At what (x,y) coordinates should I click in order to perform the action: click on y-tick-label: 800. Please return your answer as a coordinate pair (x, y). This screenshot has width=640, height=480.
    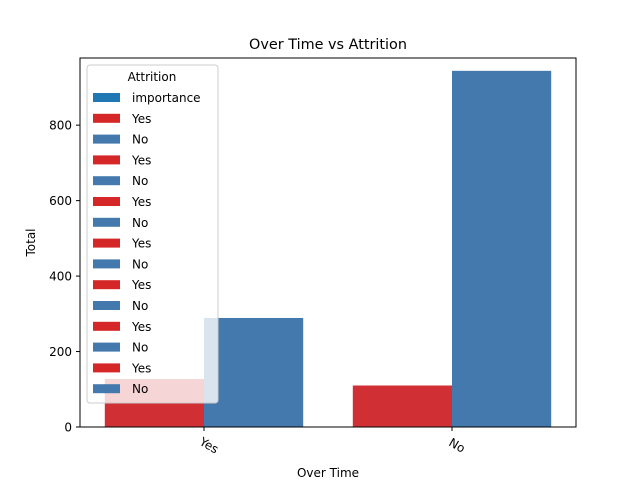
    Looking at the image, I should click on (60, 126).